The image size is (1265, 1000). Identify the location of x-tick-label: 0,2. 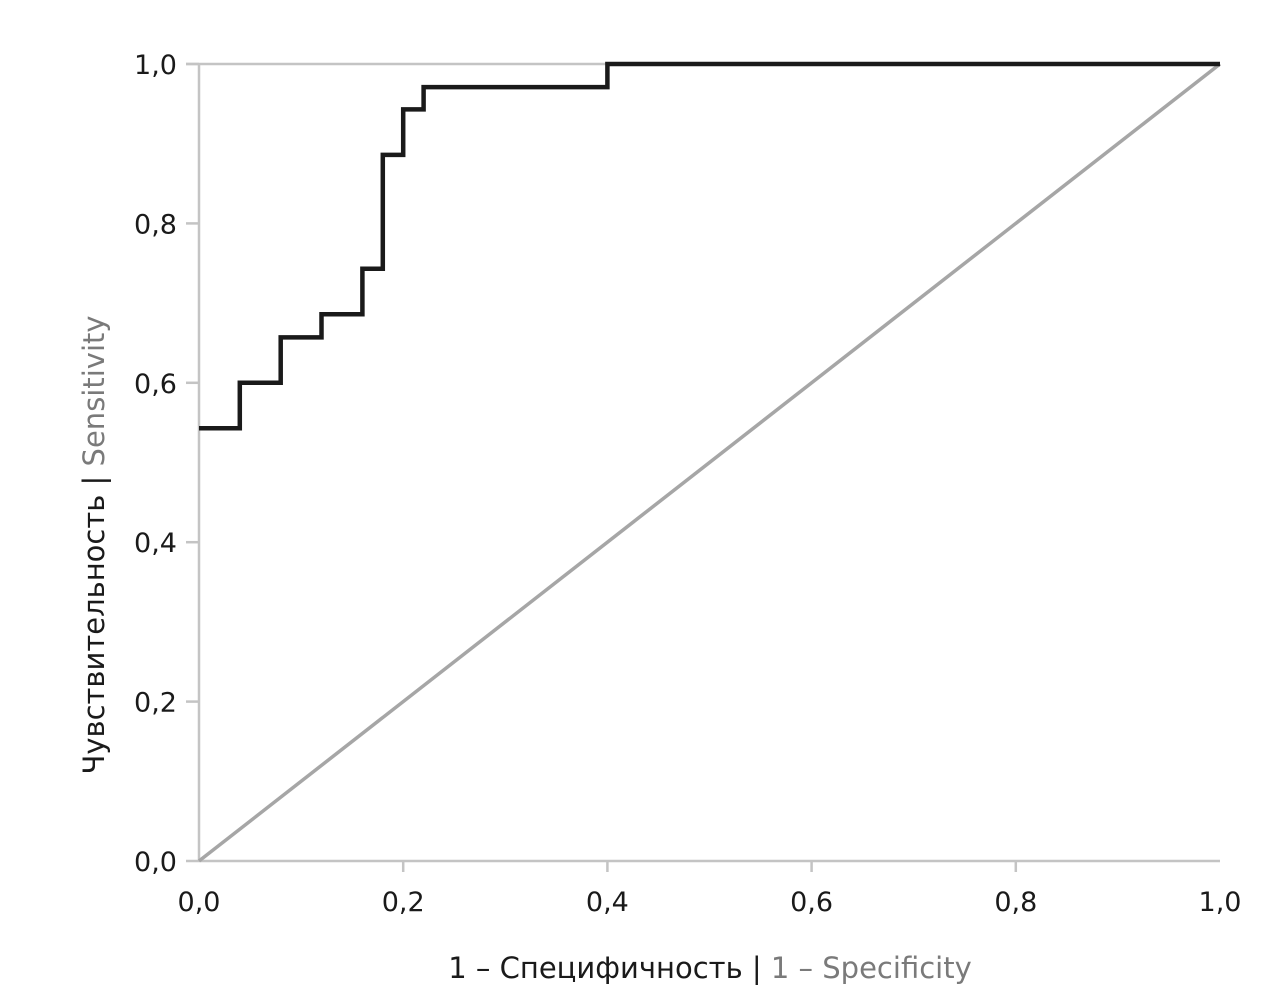
(403, 902).